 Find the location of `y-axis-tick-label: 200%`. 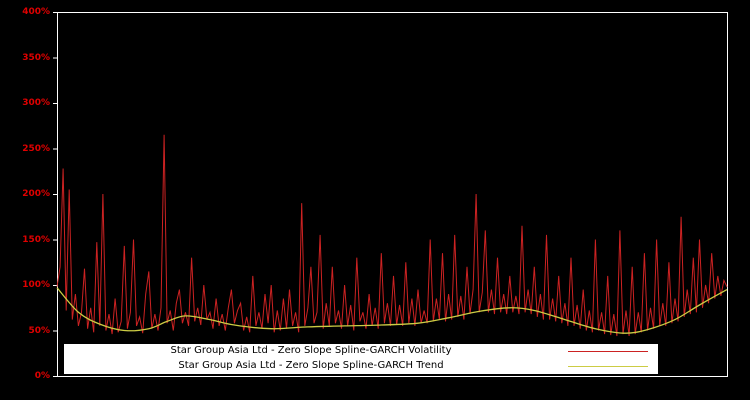

y-axis-tick-label: 200% is located at coordinates (36, 194).